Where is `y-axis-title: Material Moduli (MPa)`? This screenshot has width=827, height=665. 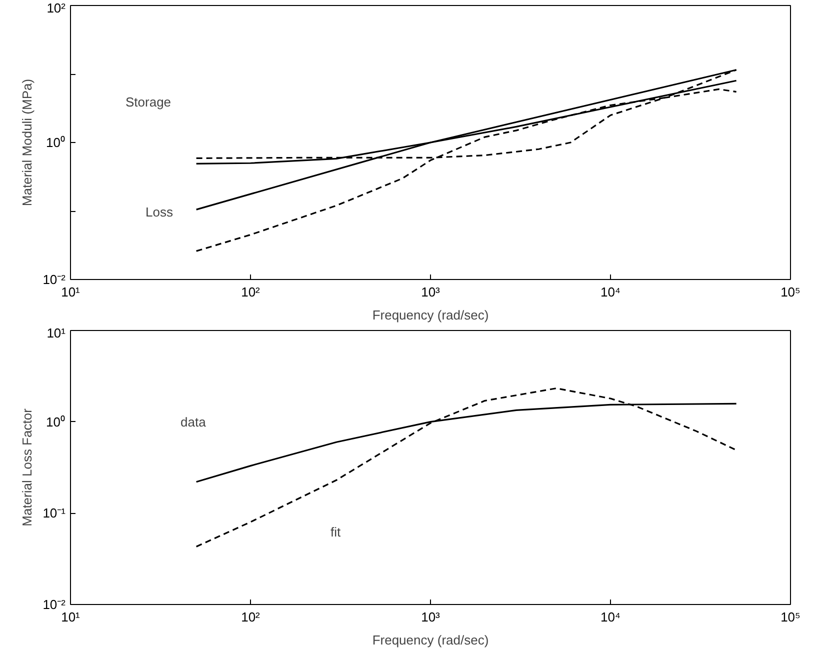
y-axis-title: Material Moduli (MPa) is located at coordinates (27, 142).